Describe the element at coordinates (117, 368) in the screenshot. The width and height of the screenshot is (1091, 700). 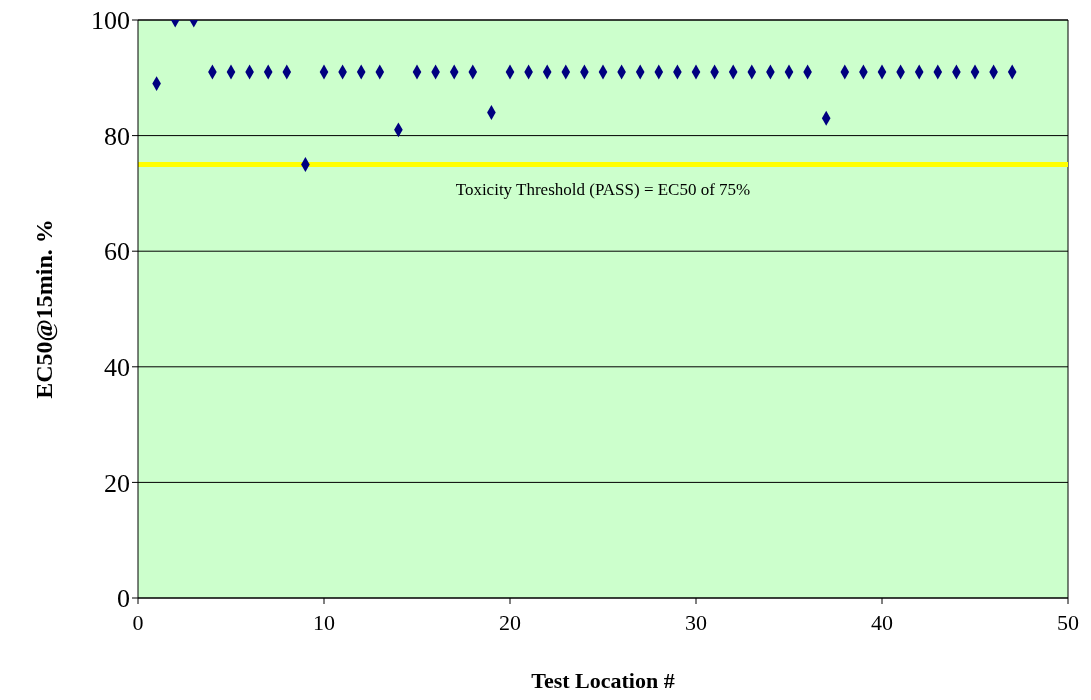
I see `y-tick-label: 40` at that location.